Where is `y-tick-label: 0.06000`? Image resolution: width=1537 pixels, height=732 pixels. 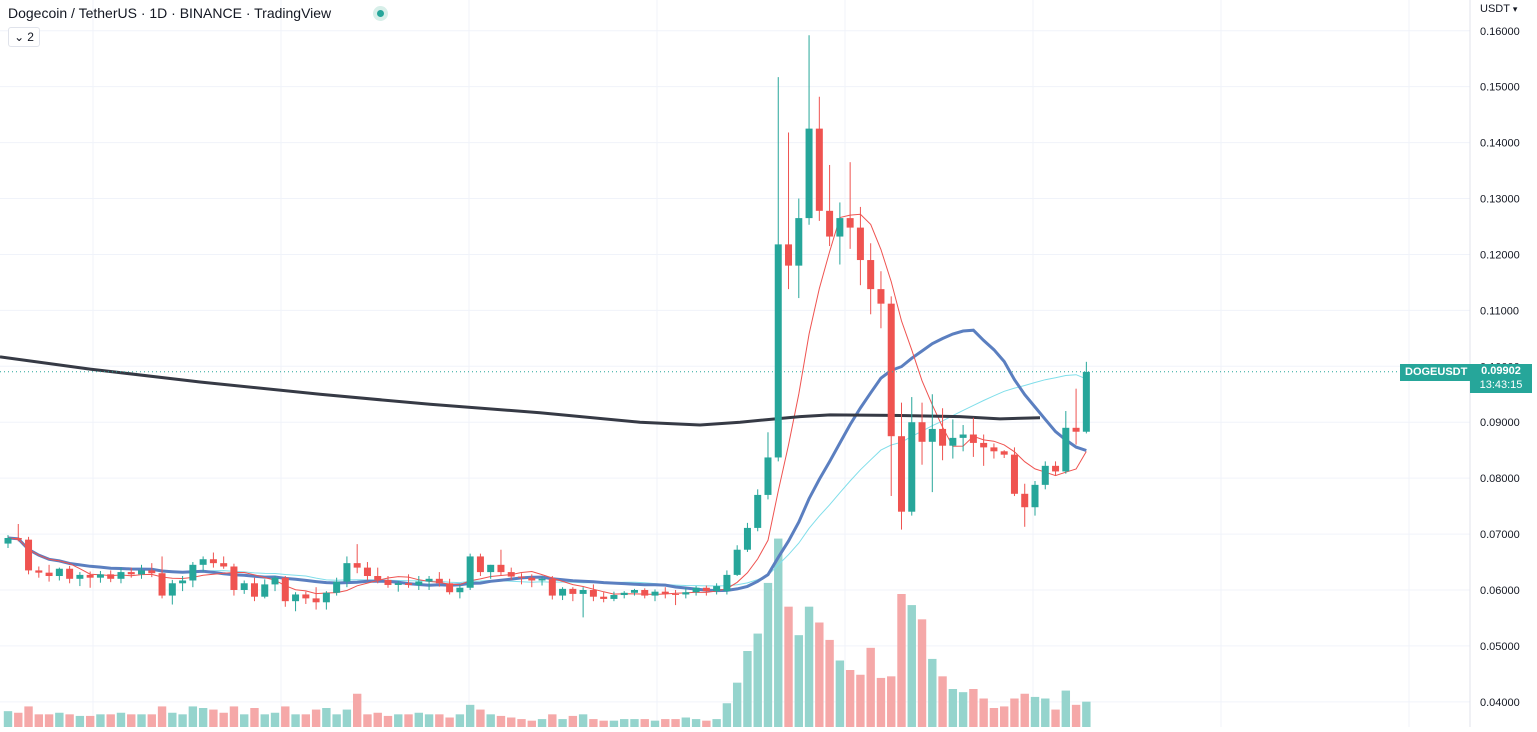
y-tick-label: 0.06000 is located at coordinates (1500, 591).